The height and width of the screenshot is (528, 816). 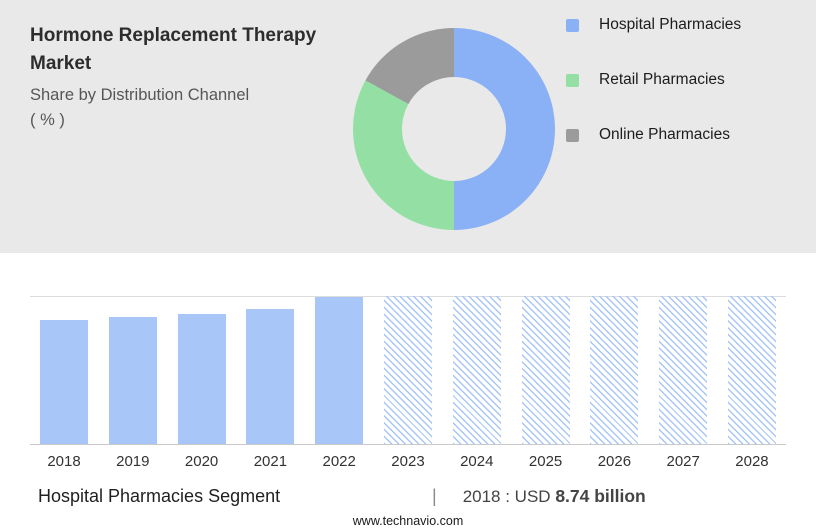 I want to click on x-axis-label: 2024, so click(x=477, y=461).